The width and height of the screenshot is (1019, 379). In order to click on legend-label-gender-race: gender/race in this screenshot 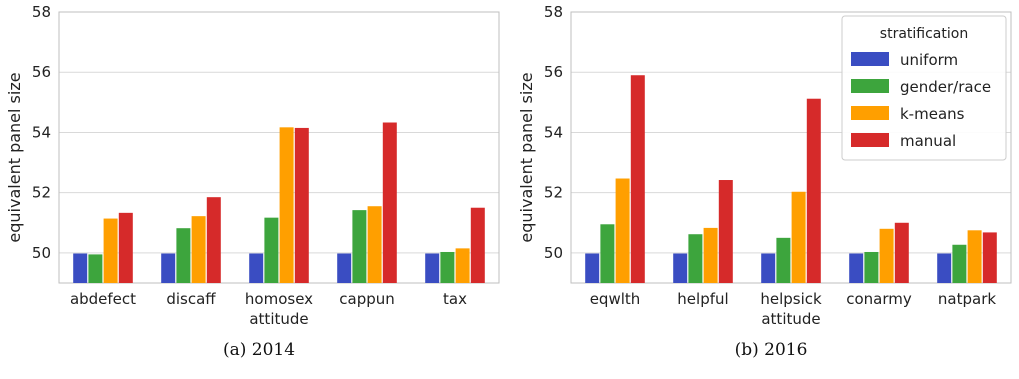, I will do `click(945, 87)`.